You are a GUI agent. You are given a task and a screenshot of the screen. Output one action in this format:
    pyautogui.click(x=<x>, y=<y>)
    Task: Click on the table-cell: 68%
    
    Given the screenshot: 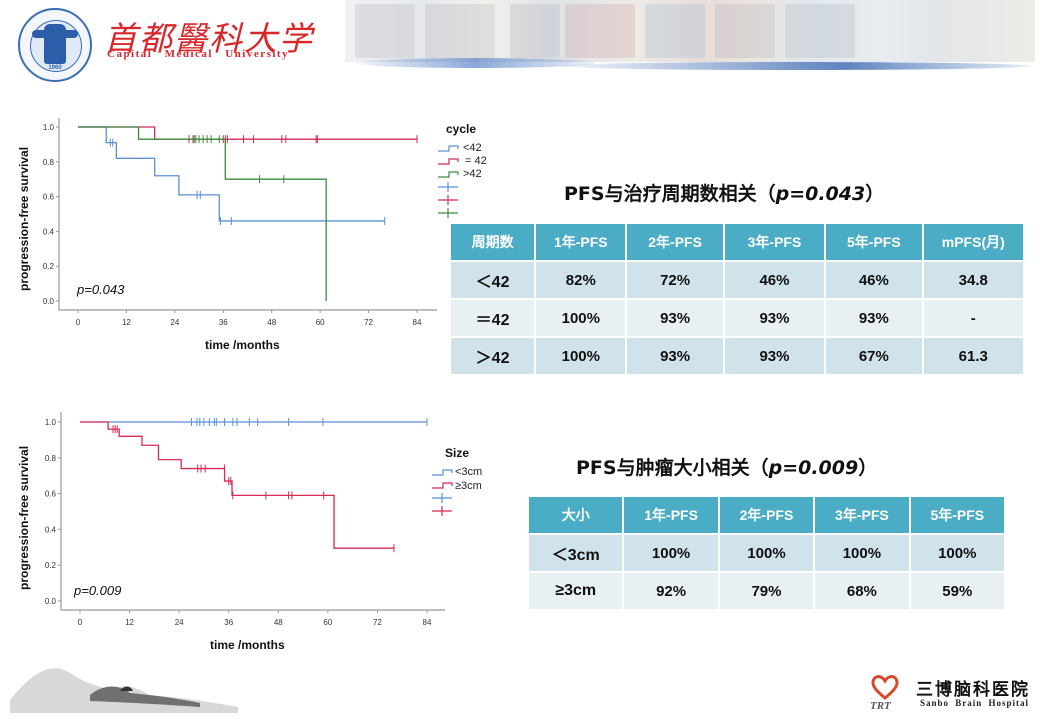 What is the action you would take?
    pyautogui.click(x=862, y=591)
    